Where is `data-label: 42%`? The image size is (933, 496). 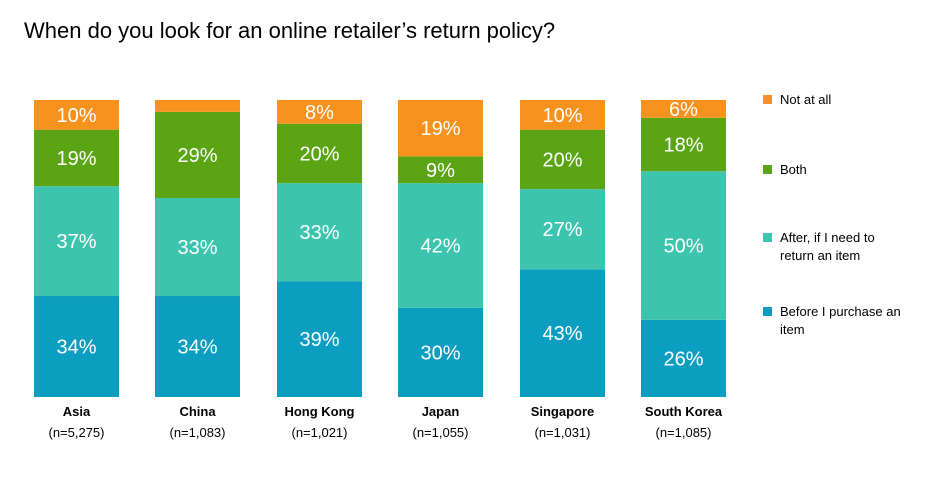 data-label: 42% is located at coordinates (440, 247).